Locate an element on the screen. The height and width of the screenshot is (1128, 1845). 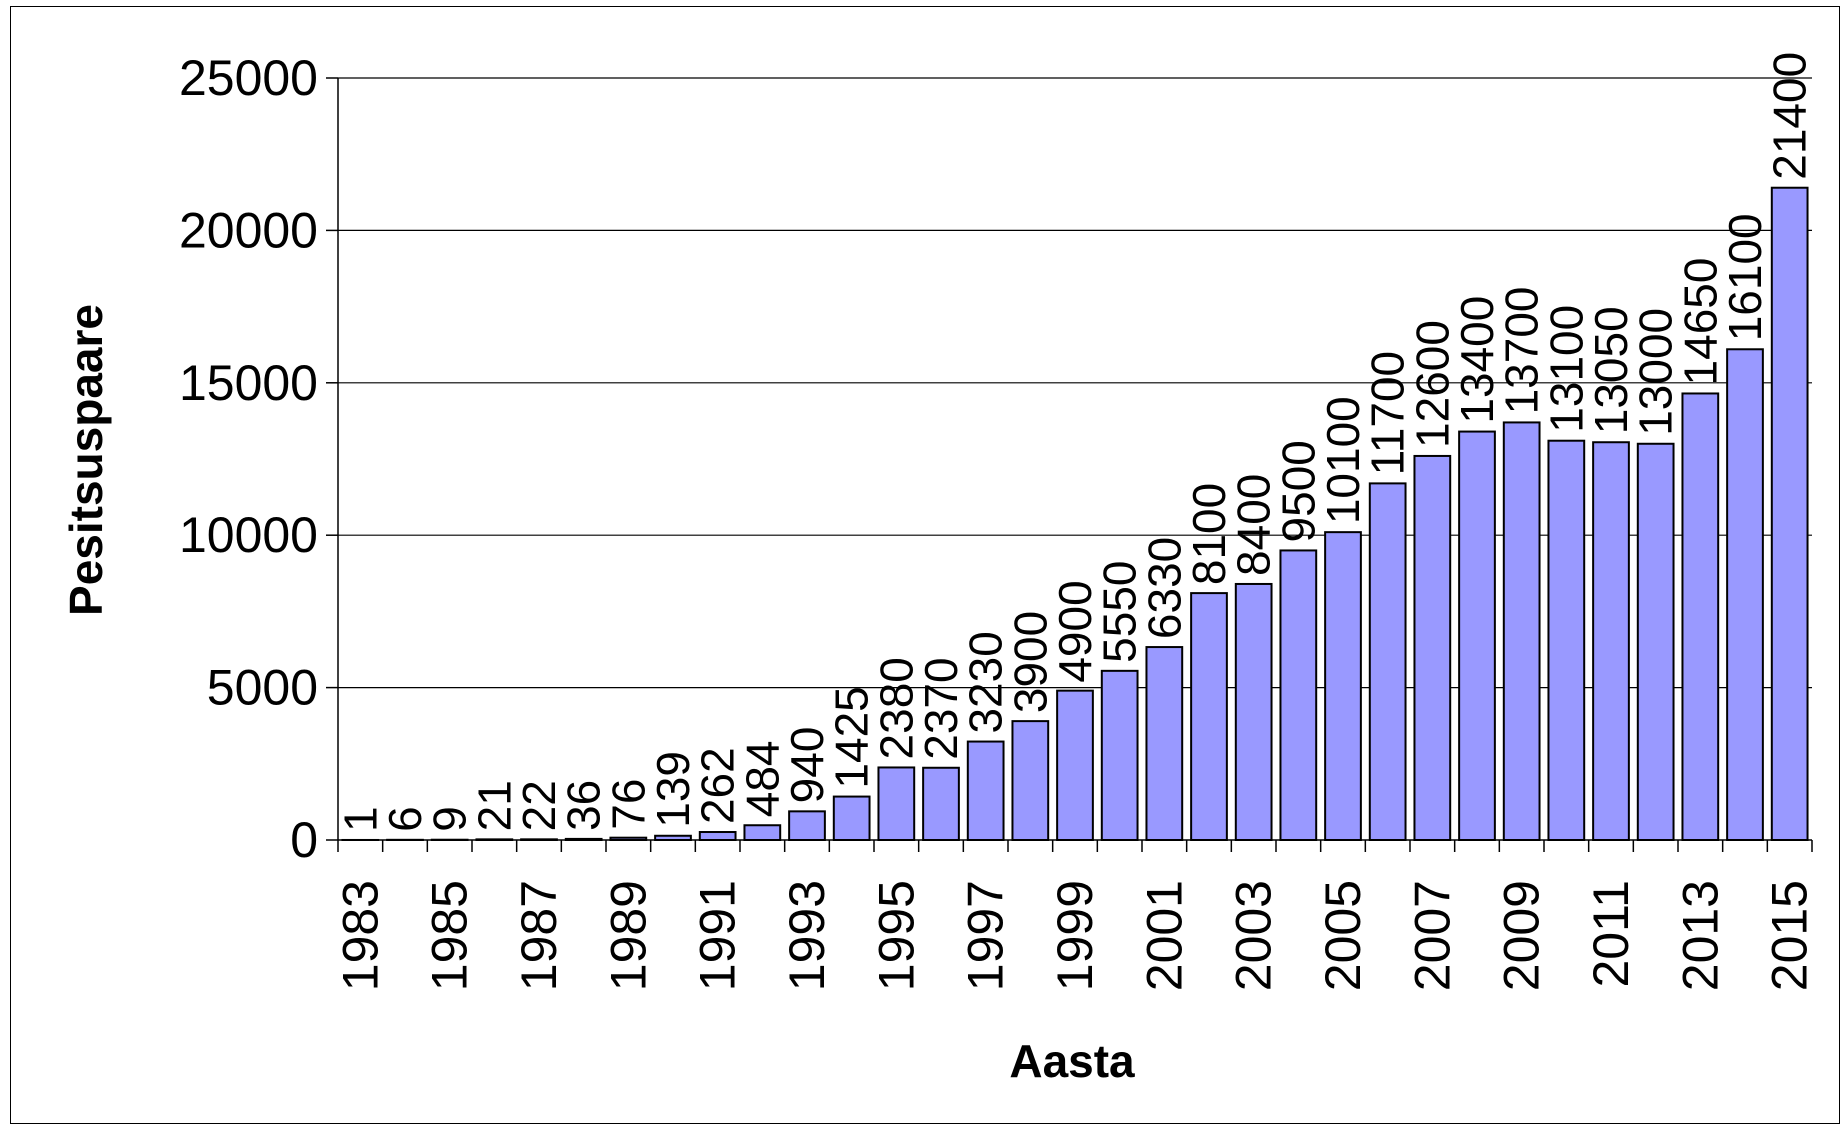
data-label: 1425 is located at coordinates (852, 737).